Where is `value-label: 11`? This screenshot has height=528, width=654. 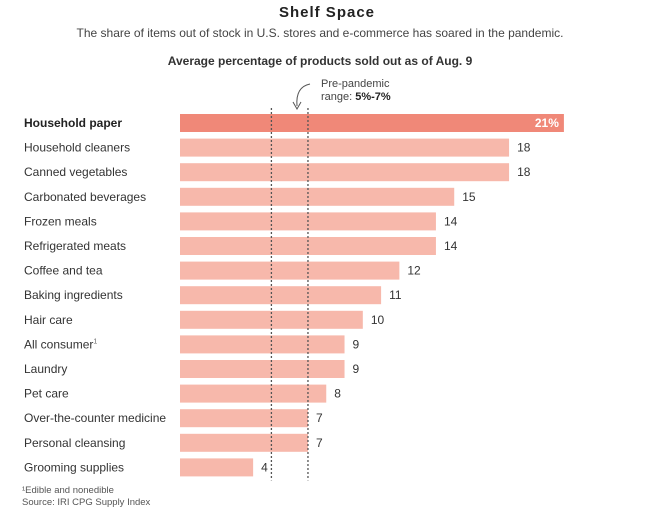
value-label: 11 is located at coordinates (395, 295).